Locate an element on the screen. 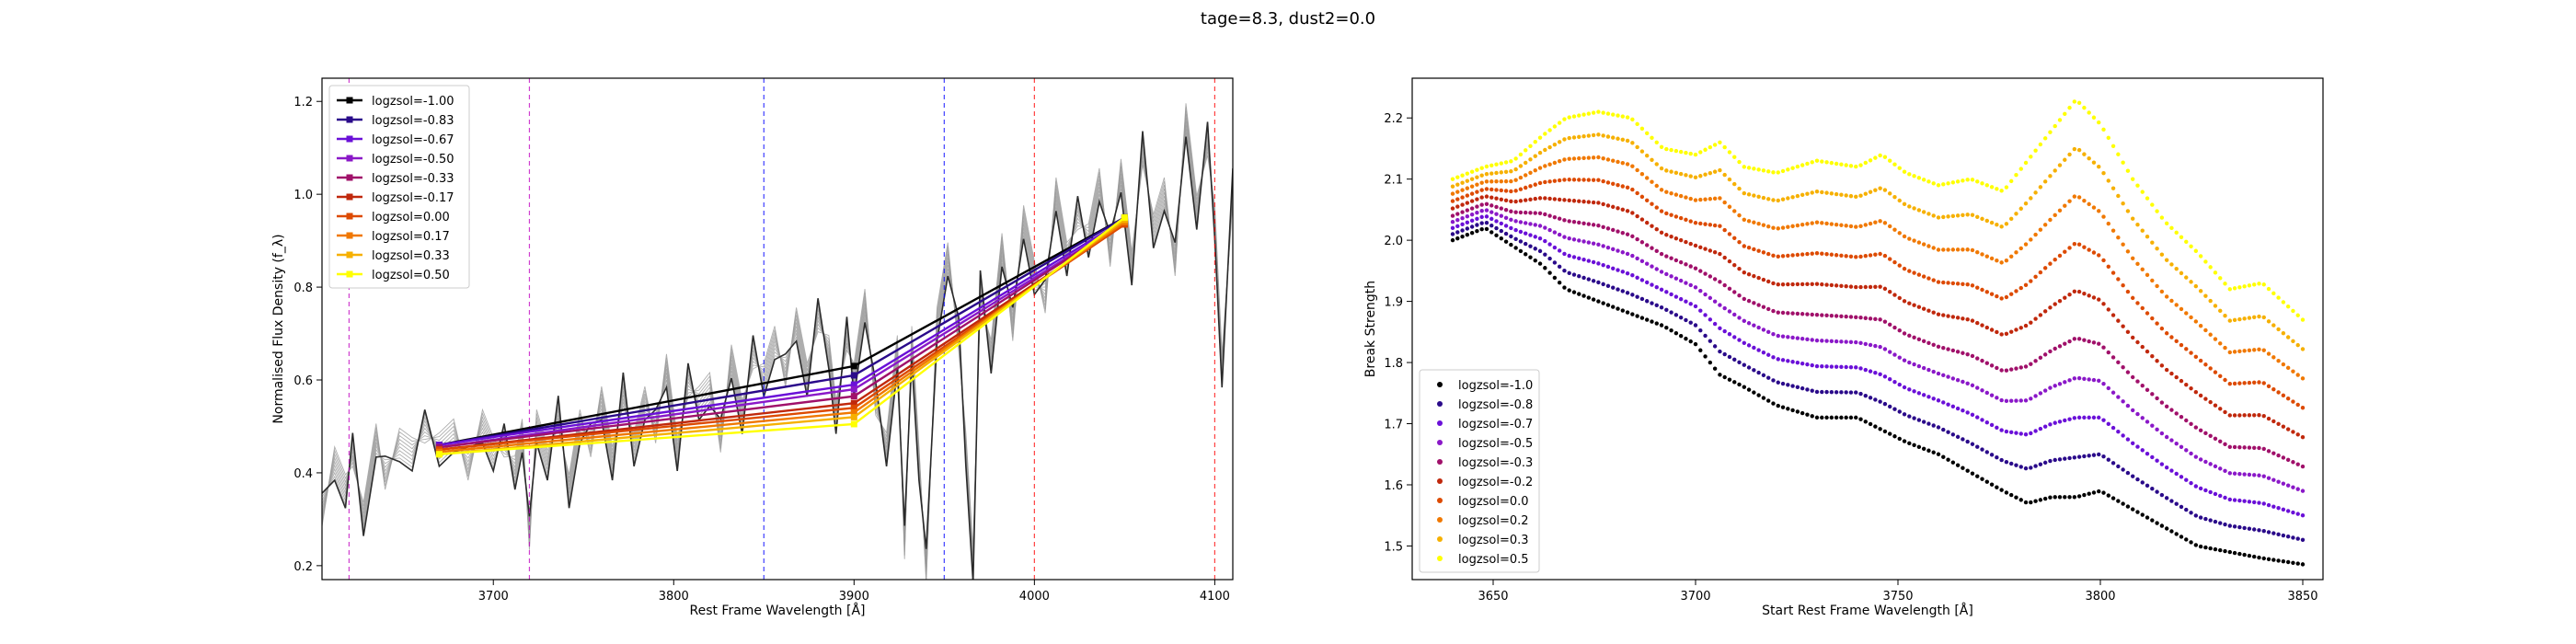  legend-label: logzsol=-0.5 is located at coordinates (1495, 444).